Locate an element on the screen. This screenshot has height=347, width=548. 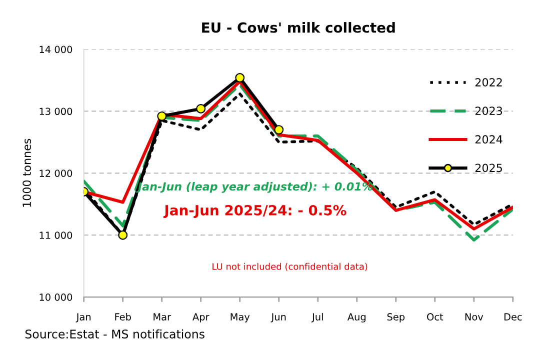
x-tick-label: Feb is located at coordinates (123, 317).